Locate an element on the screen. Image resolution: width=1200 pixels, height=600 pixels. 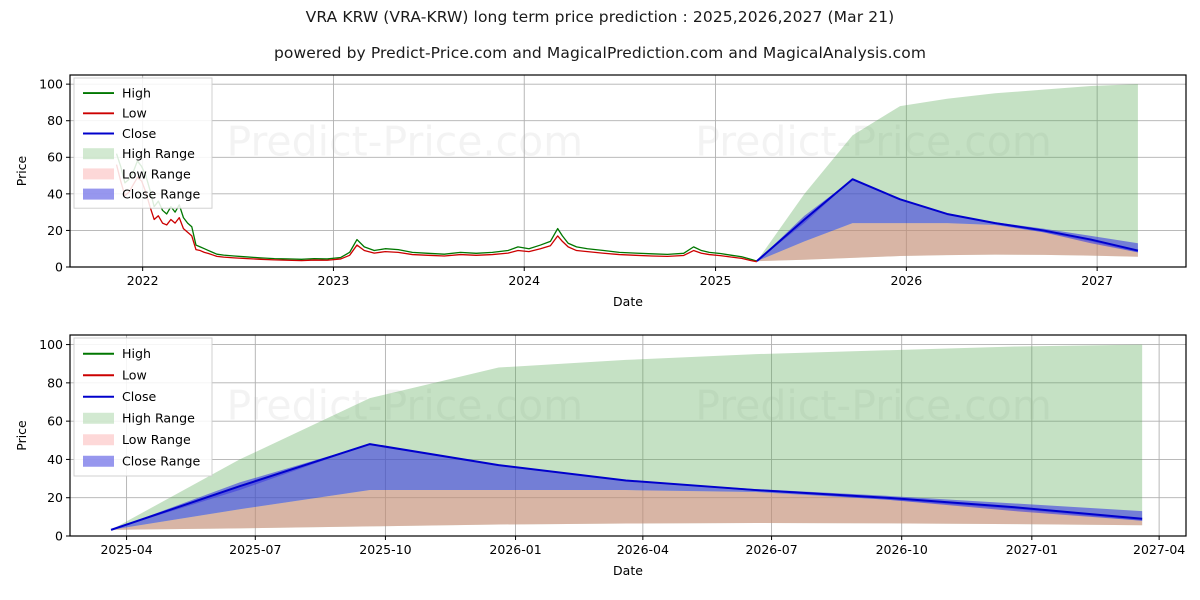
x-axis-tick-label: 2025-10 is located at coordinates (385, 549).